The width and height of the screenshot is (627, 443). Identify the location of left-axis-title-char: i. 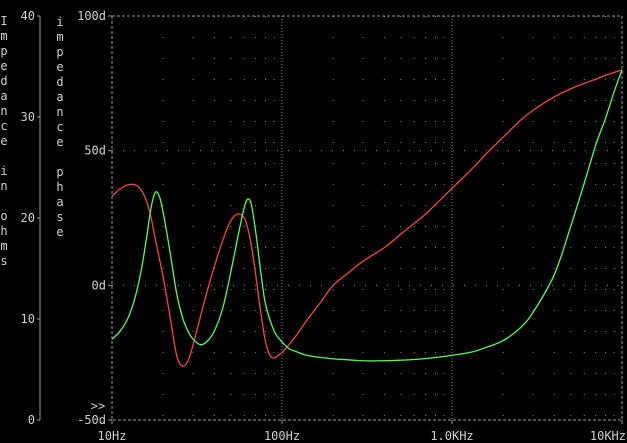
(3, 171).